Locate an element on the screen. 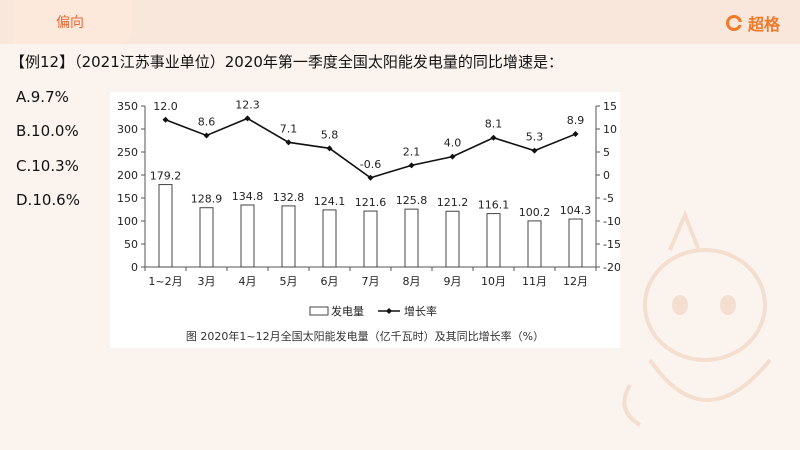 The image size is (800, 450). legend-bar-swatch is located at coordinates (319, 311).